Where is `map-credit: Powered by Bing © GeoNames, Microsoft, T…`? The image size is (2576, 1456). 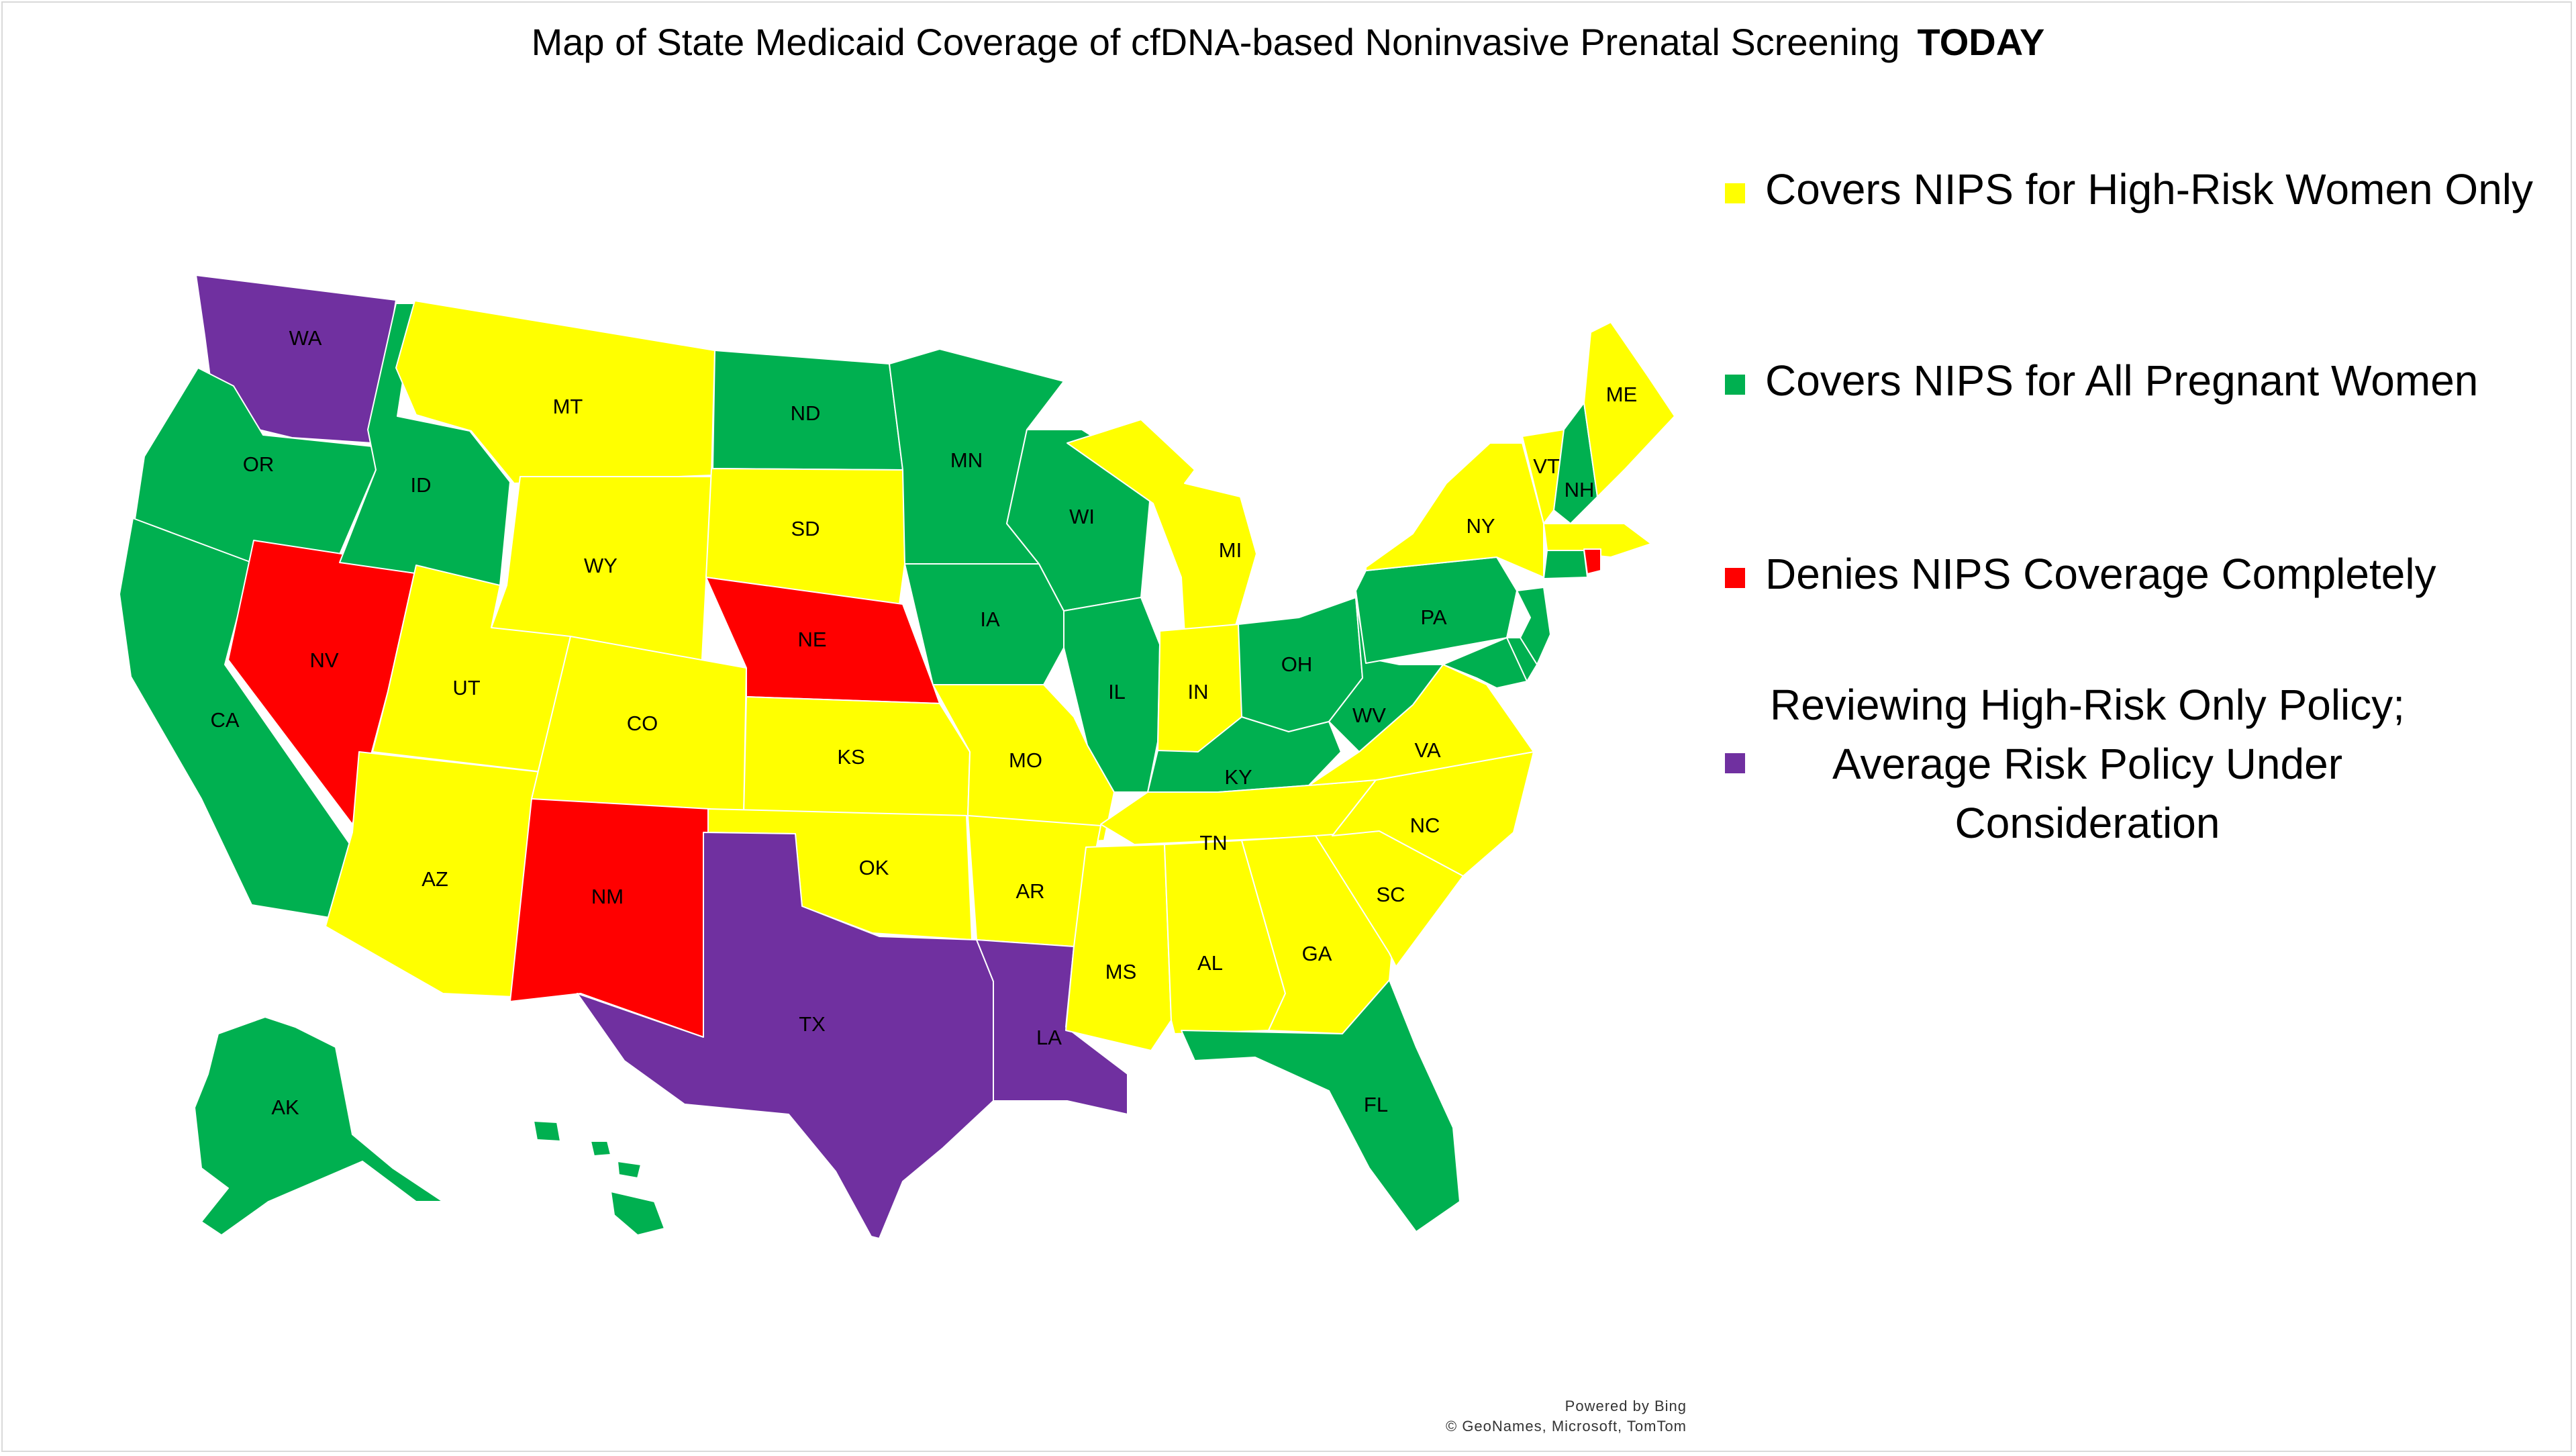
map-credit: Powered by Bing © GeoNames, Microsoft, T… is located at coordinates (1566, 1416).